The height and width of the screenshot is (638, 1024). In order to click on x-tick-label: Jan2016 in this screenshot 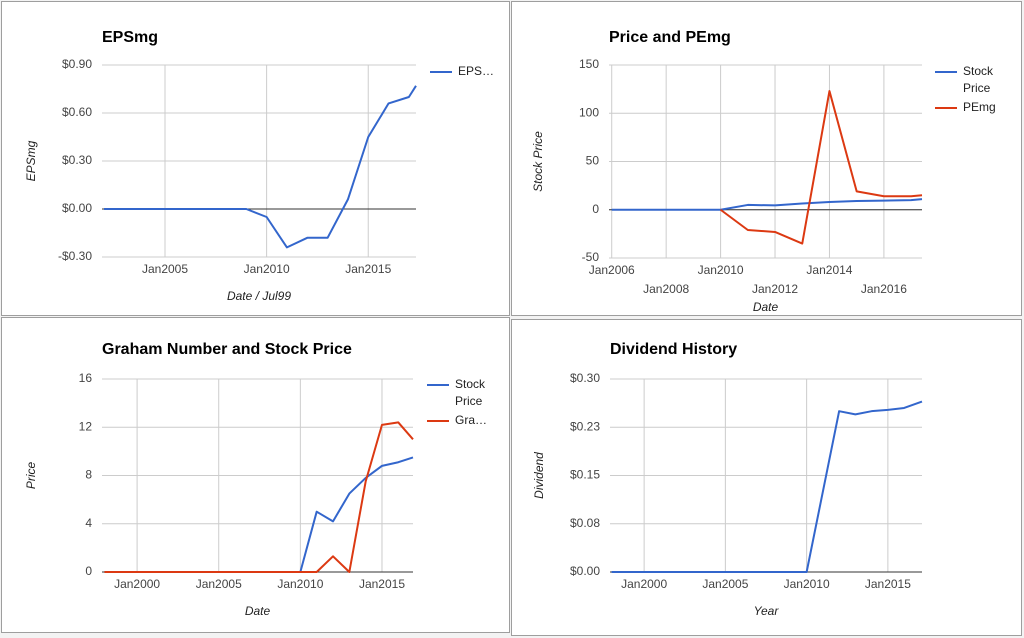, I will do `click(884, 289)`.